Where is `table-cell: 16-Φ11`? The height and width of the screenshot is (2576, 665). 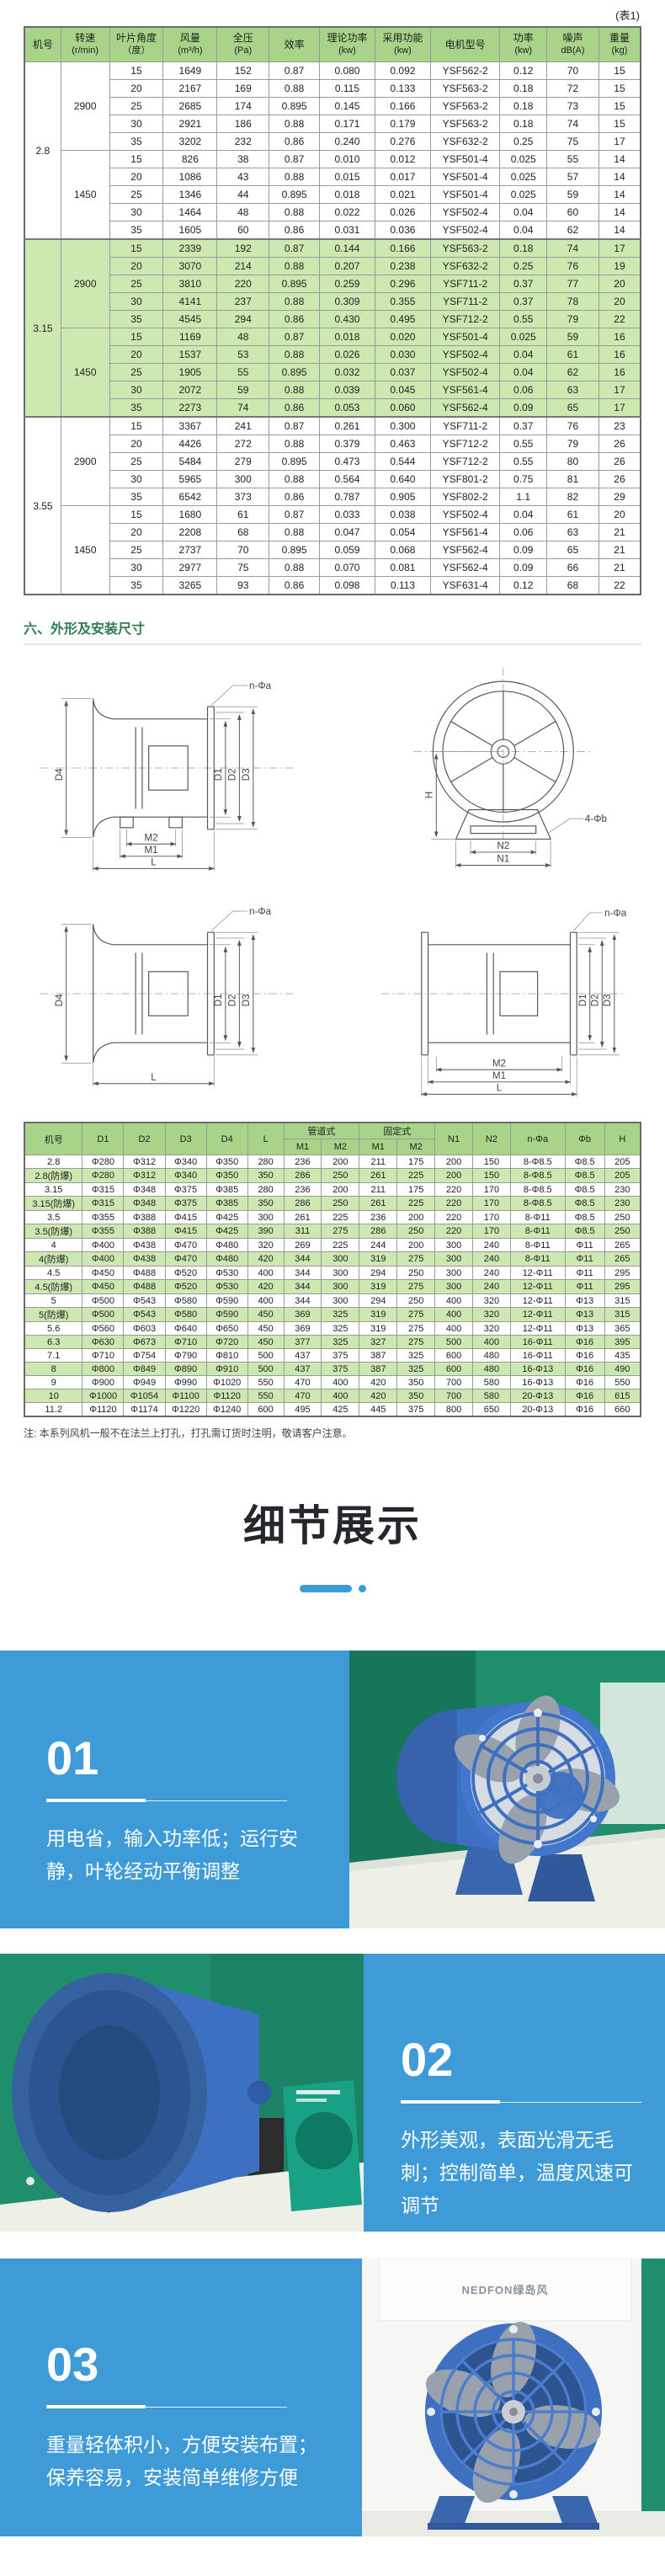 table-cell: 16-Φ11 is located at coordinates (538, 1342).